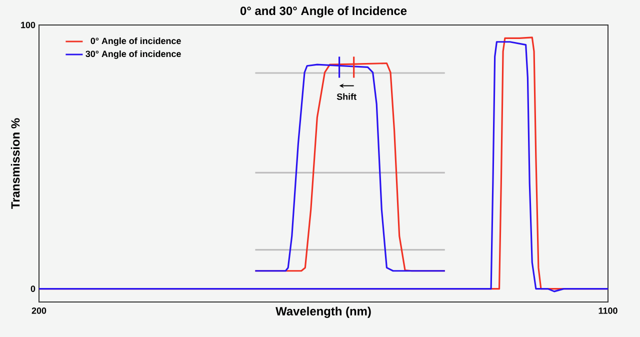  I want to click on chart-title: 0° and 30° Angle of Incidence, so click(323, 12).